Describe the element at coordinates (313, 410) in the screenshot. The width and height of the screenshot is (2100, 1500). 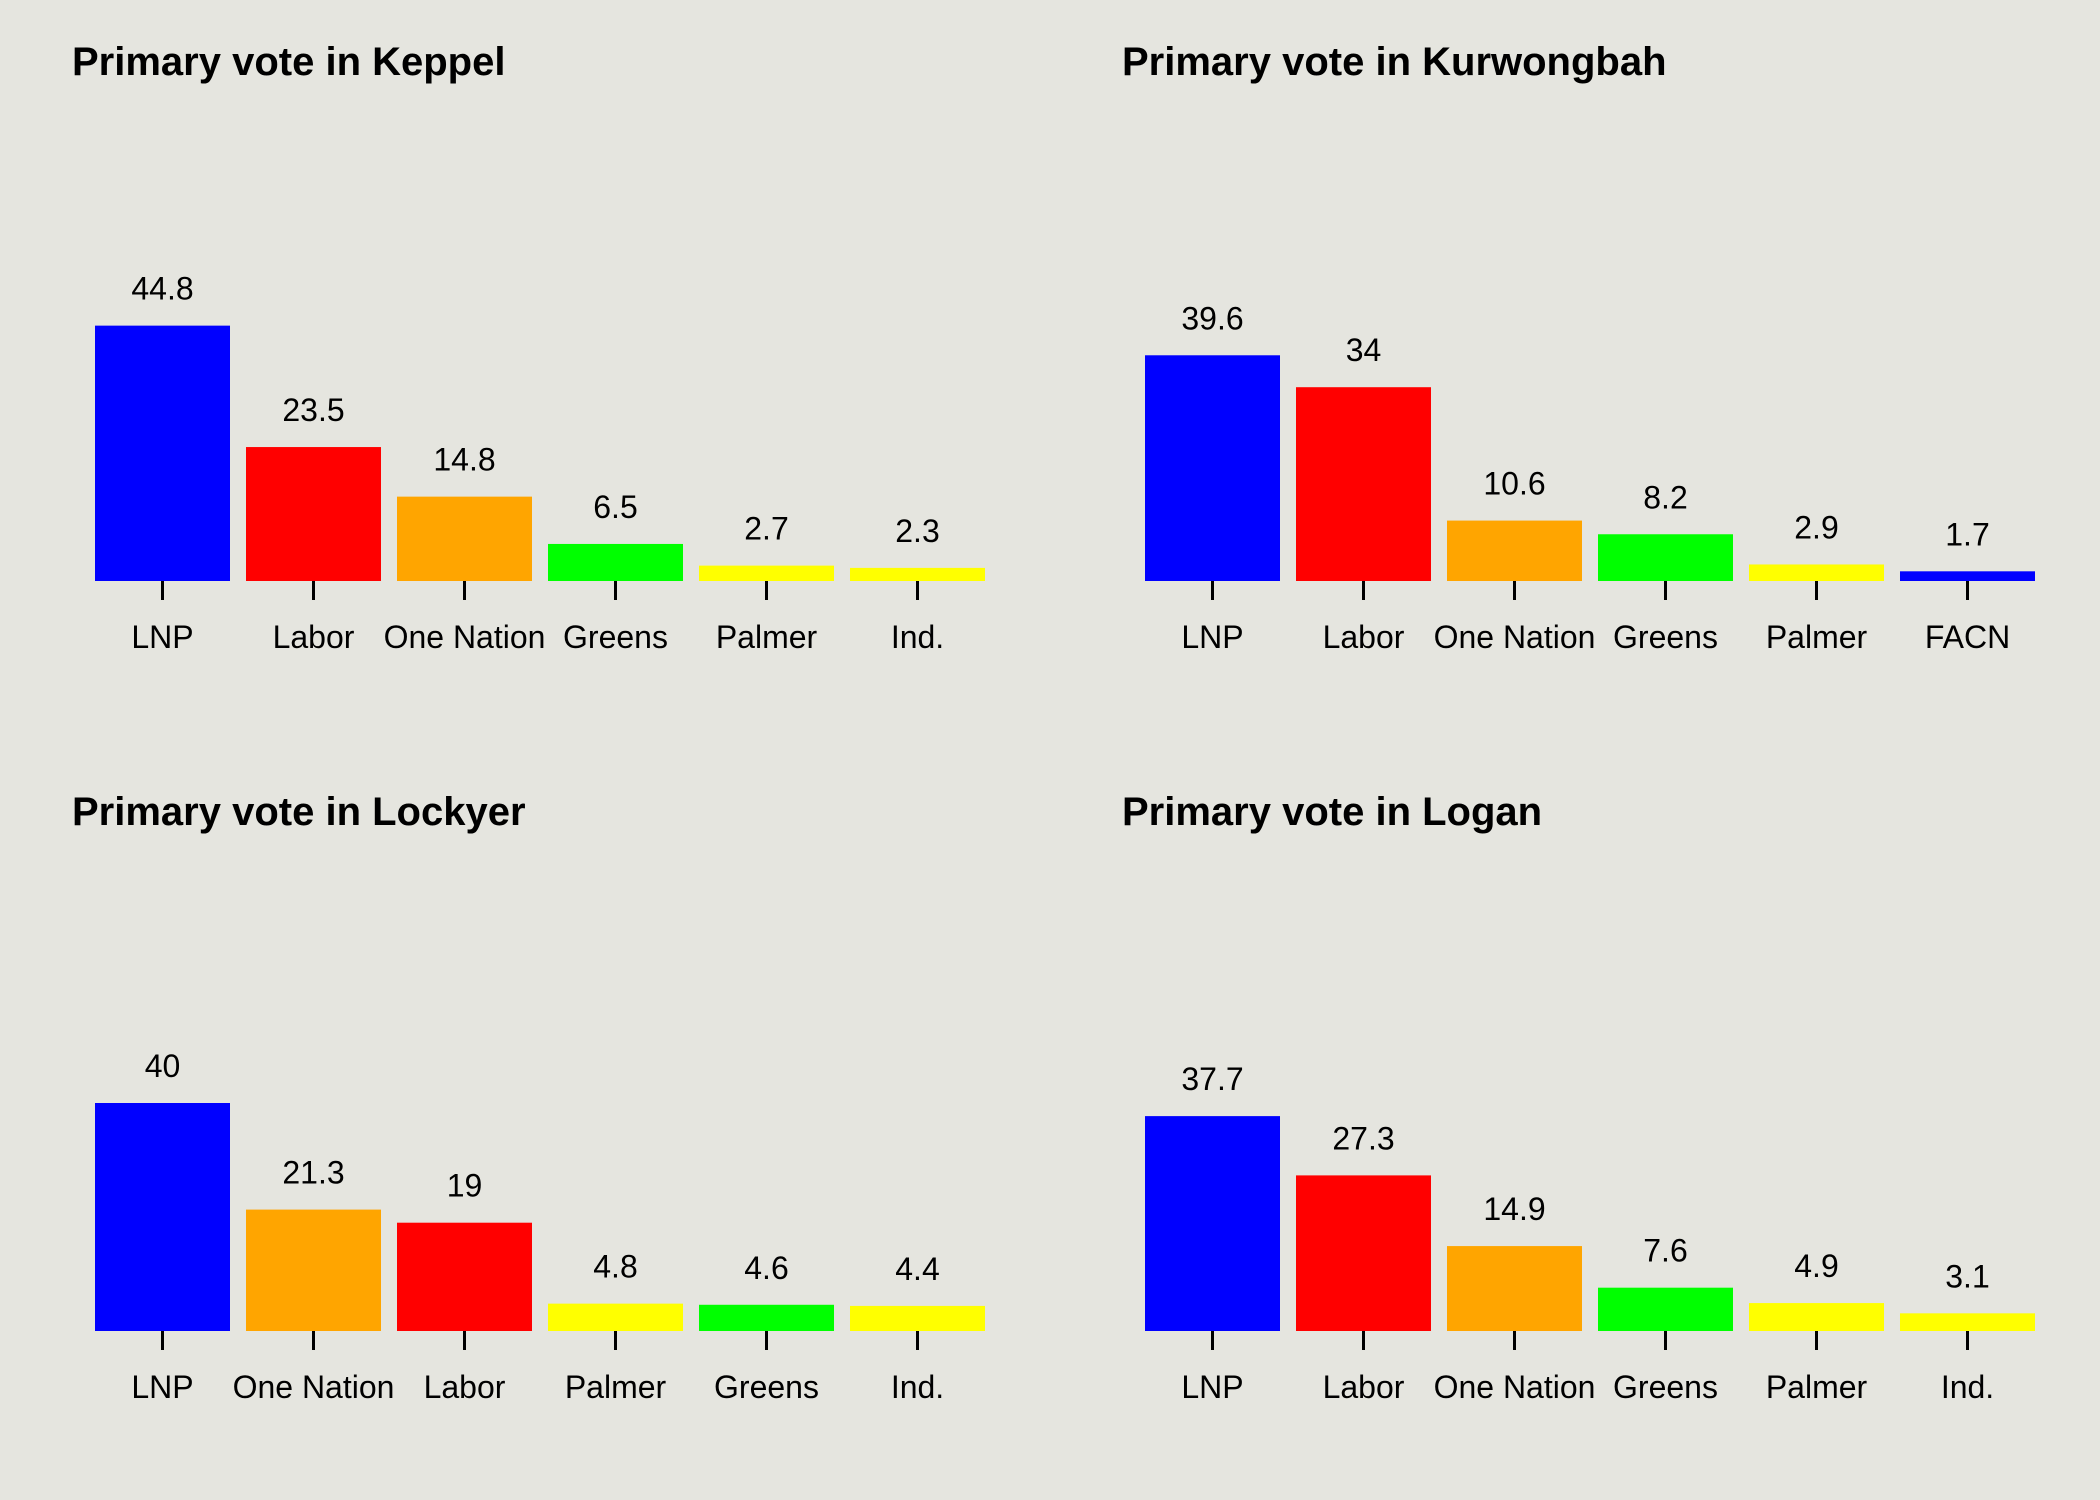
I see `bar-value-label: 23.5` at that location.